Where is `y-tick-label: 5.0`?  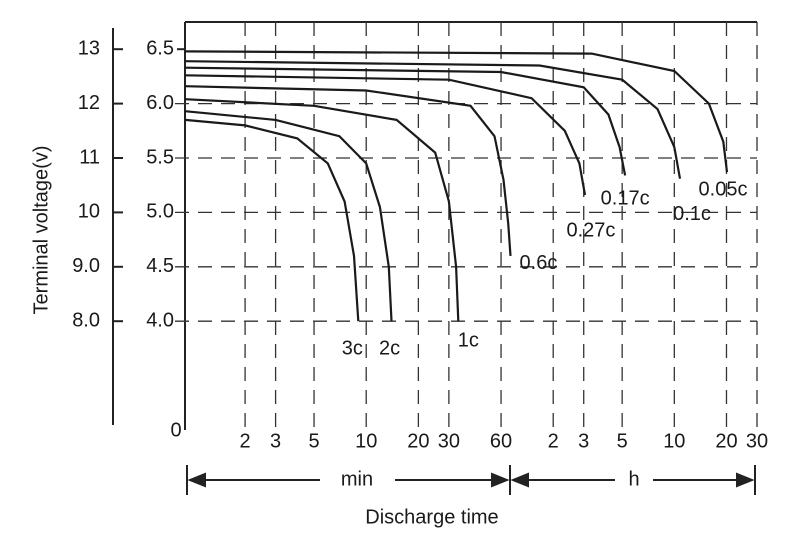 y-tick-label: 5.0 is located at coordinates (160, 212).